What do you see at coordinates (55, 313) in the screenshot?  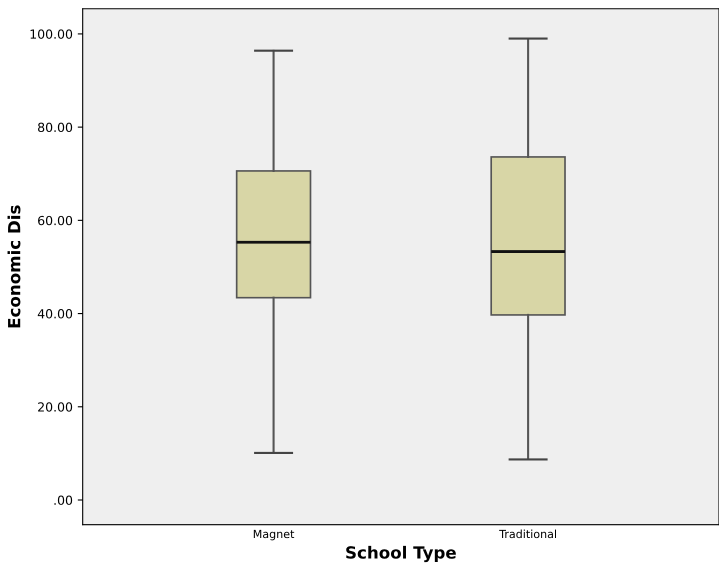 I see `y-tick-label: 40.00` at bounding box center [55, 313].